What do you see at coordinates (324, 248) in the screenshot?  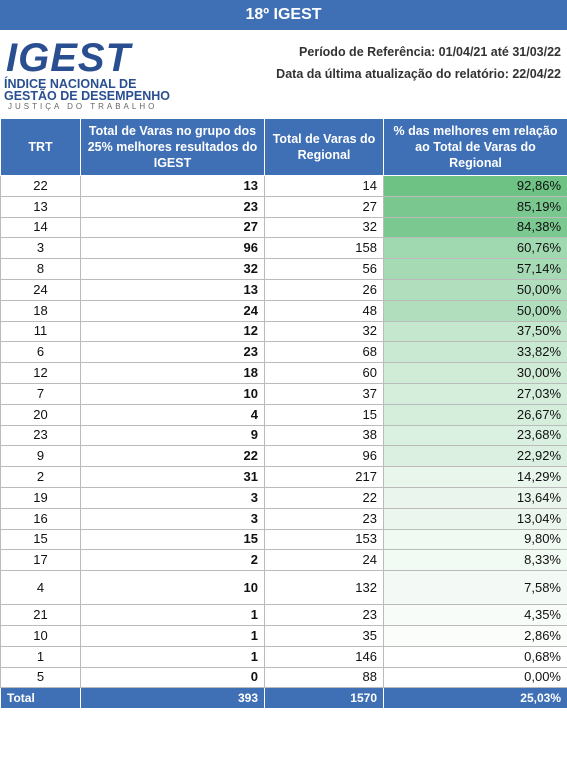 I see `total-cell: 158` at bounding box center [324, 248].